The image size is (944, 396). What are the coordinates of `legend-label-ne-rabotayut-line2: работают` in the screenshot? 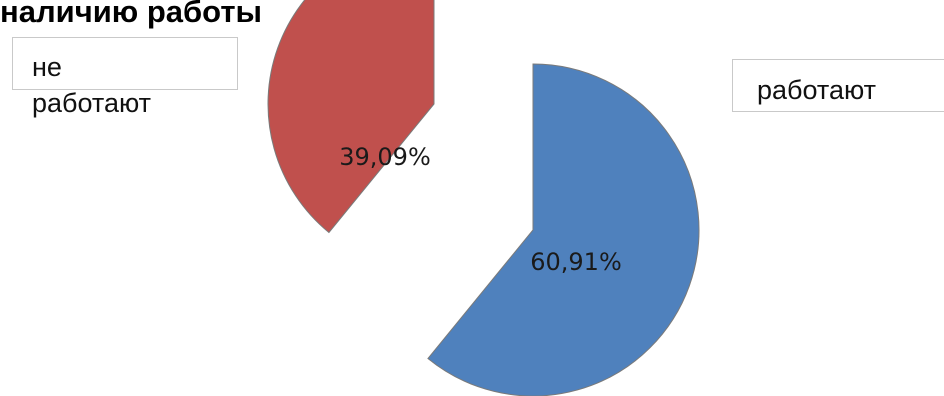 It's located at (92, 103).